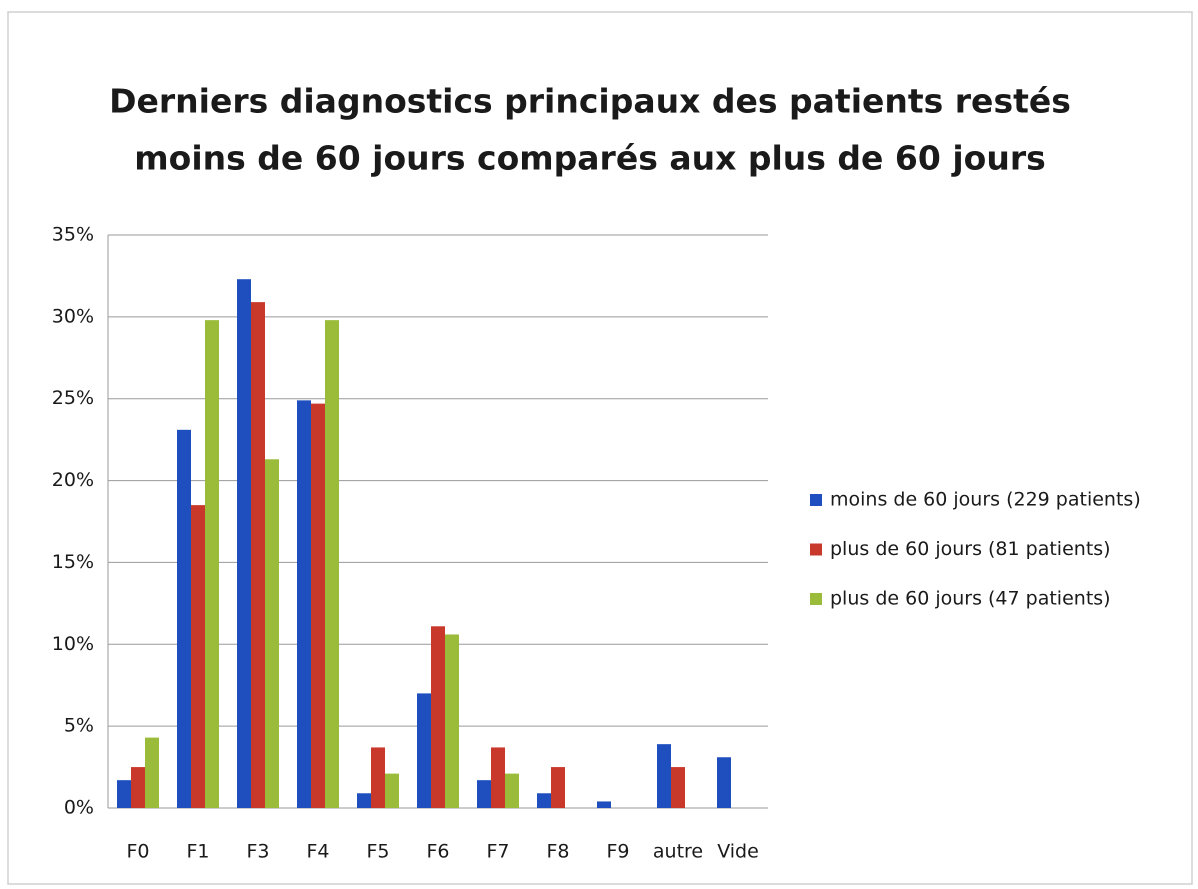 This screenshot has height=889, width=1198. Describe the element at coordinates (79, 808) in the screenshot. I see `y-tick-label: 0%` at that location.